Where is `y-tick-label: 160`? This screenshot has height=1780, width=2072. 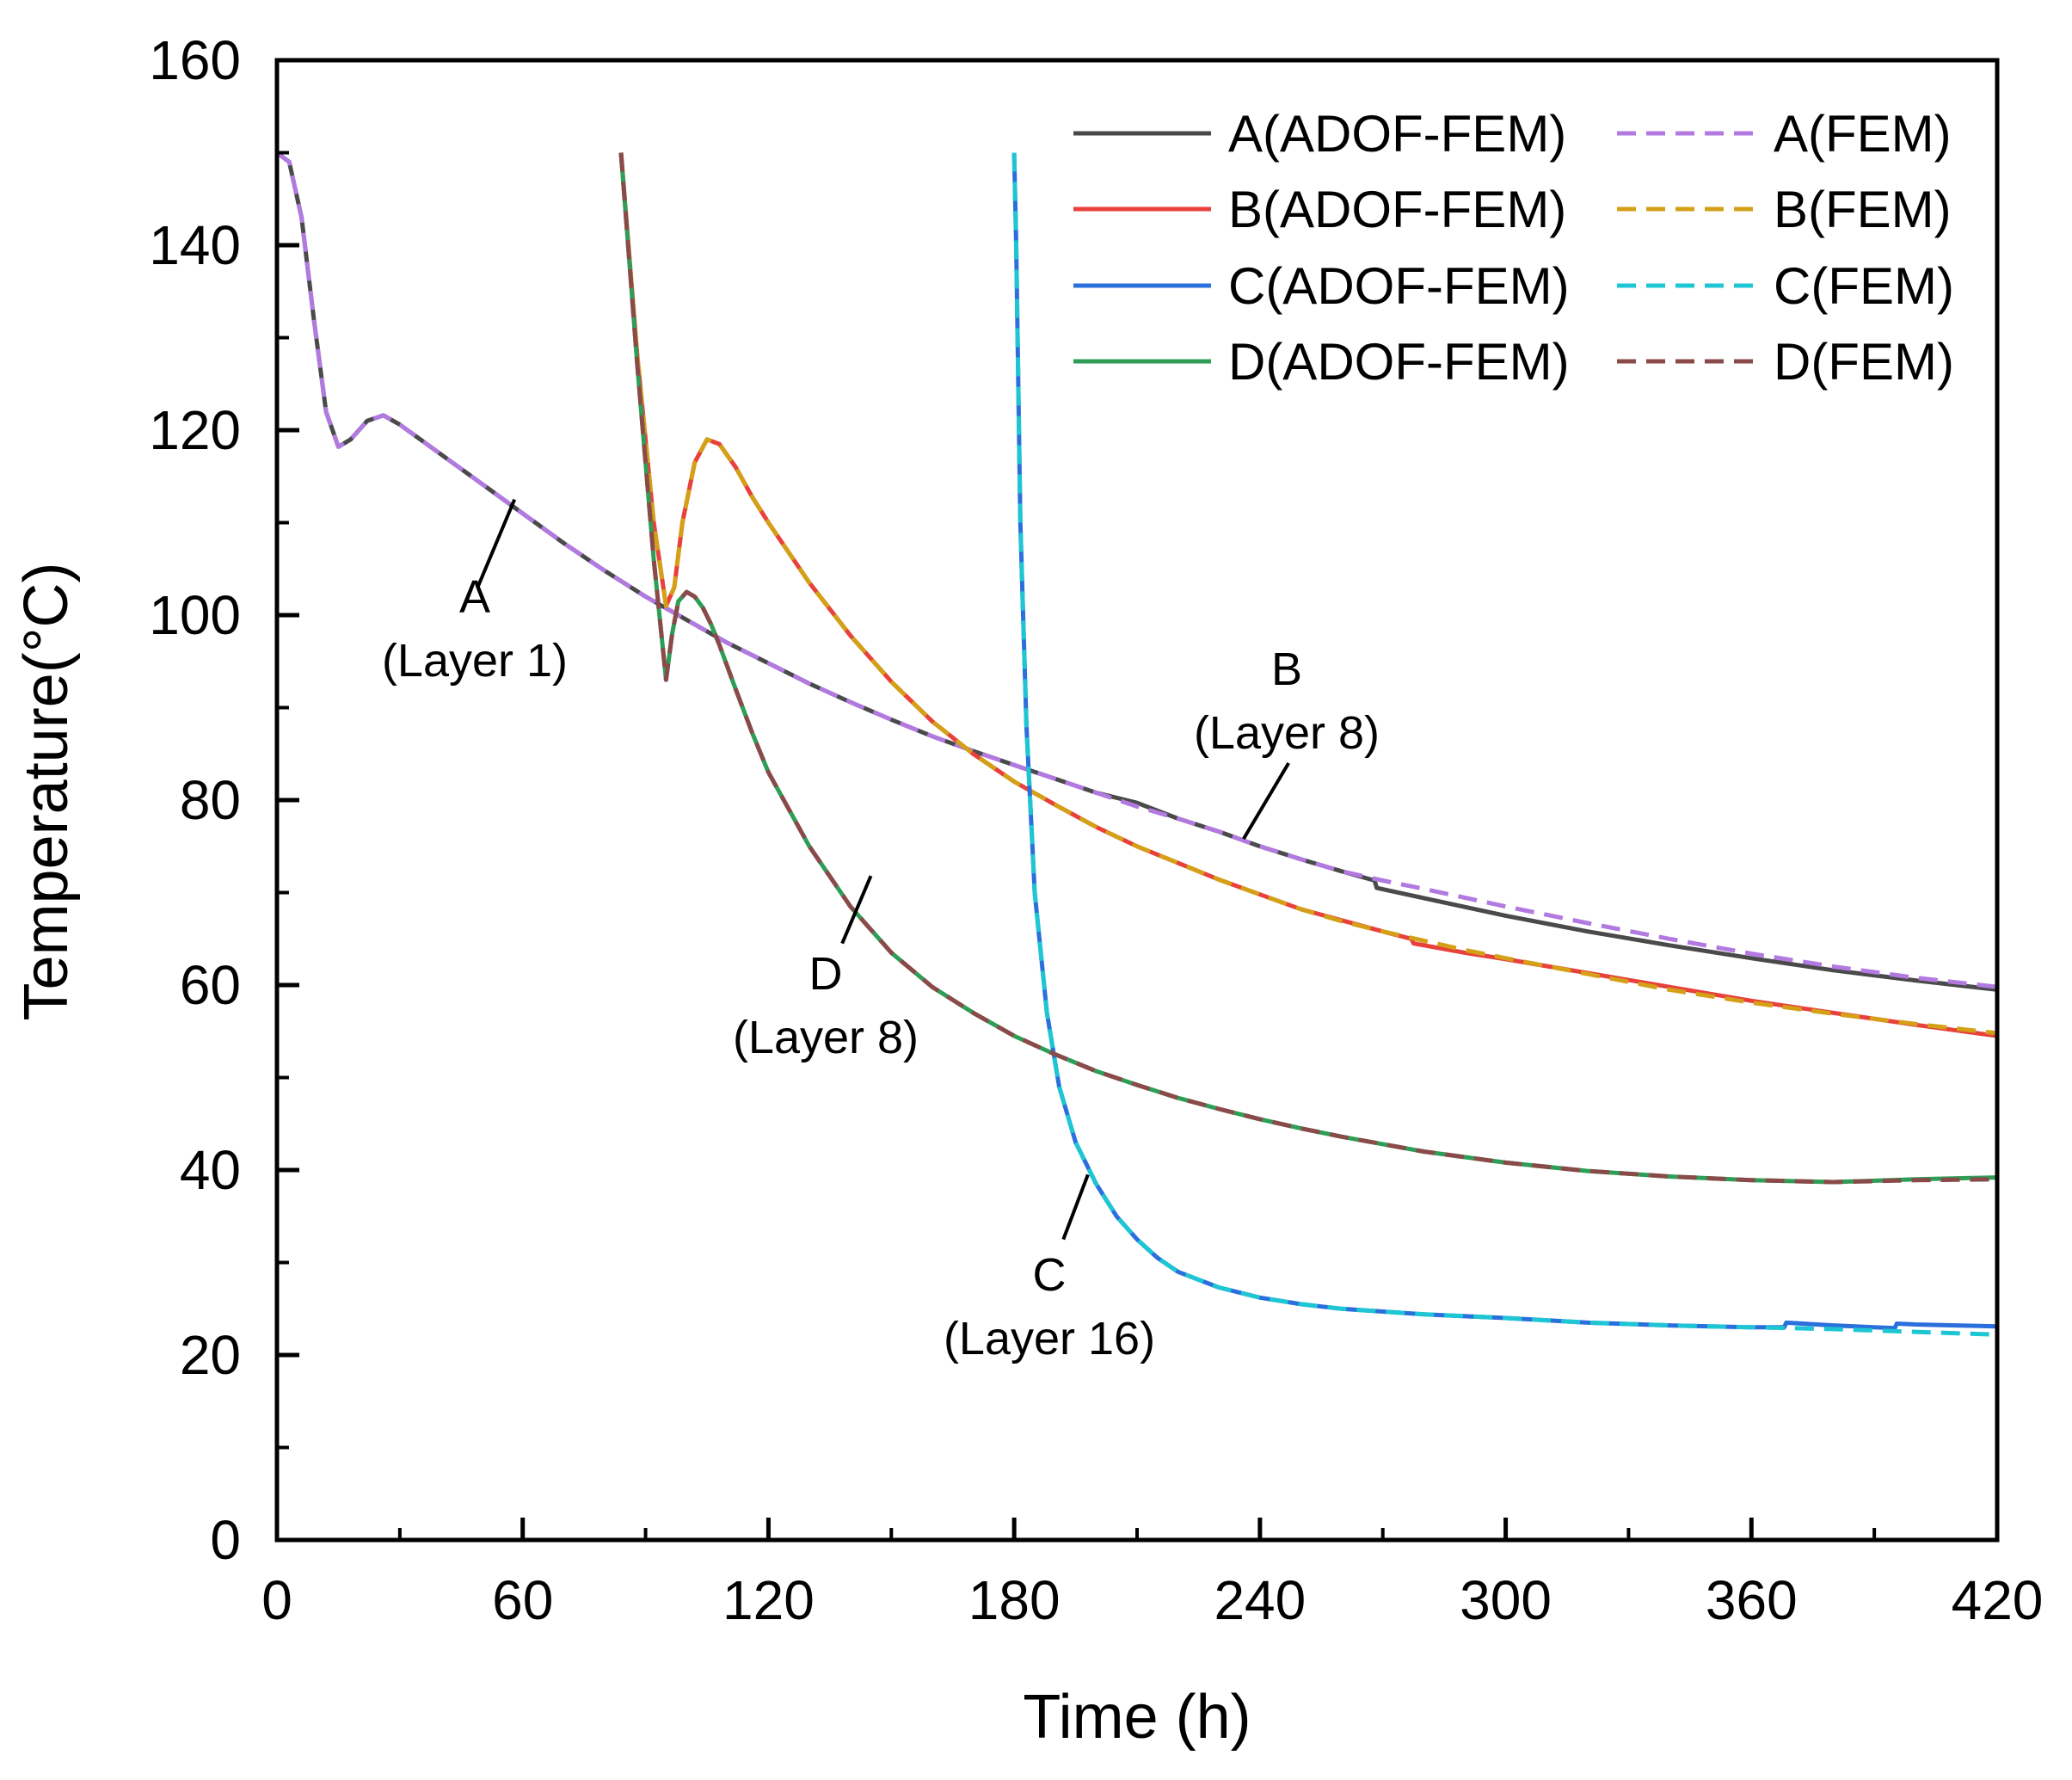
y-tick-label: 160 is located at coordinates (195, 60).